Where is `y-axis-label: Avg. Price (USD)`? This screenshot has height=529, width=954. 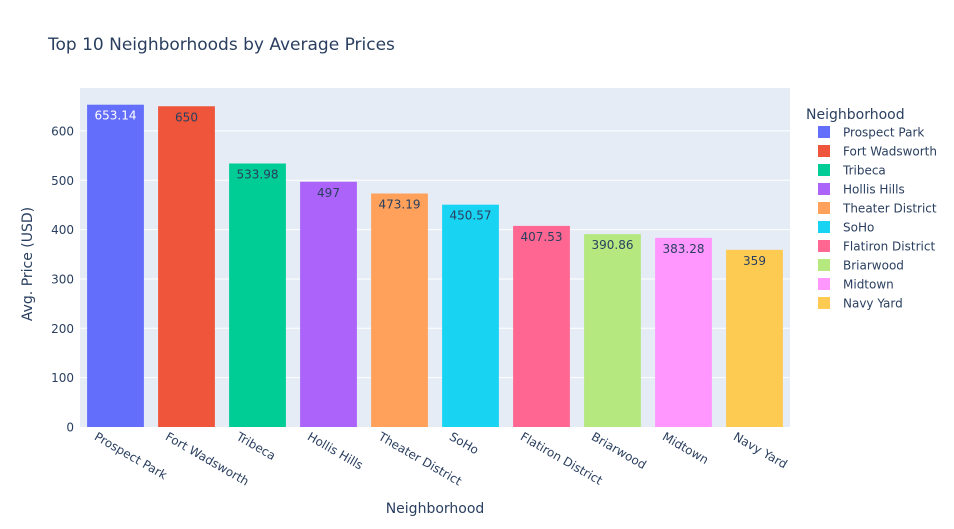 y-axis-label: Avg. Price (USD) is located at coordinates (28, 264).